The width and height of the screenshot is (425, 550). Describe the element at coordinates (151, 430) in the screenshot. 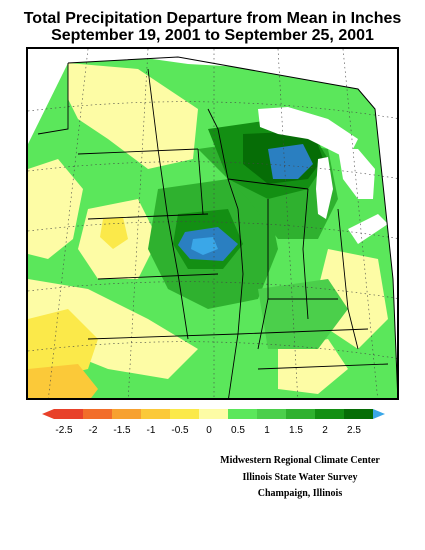

I see `legend-tick: -1` at that location.